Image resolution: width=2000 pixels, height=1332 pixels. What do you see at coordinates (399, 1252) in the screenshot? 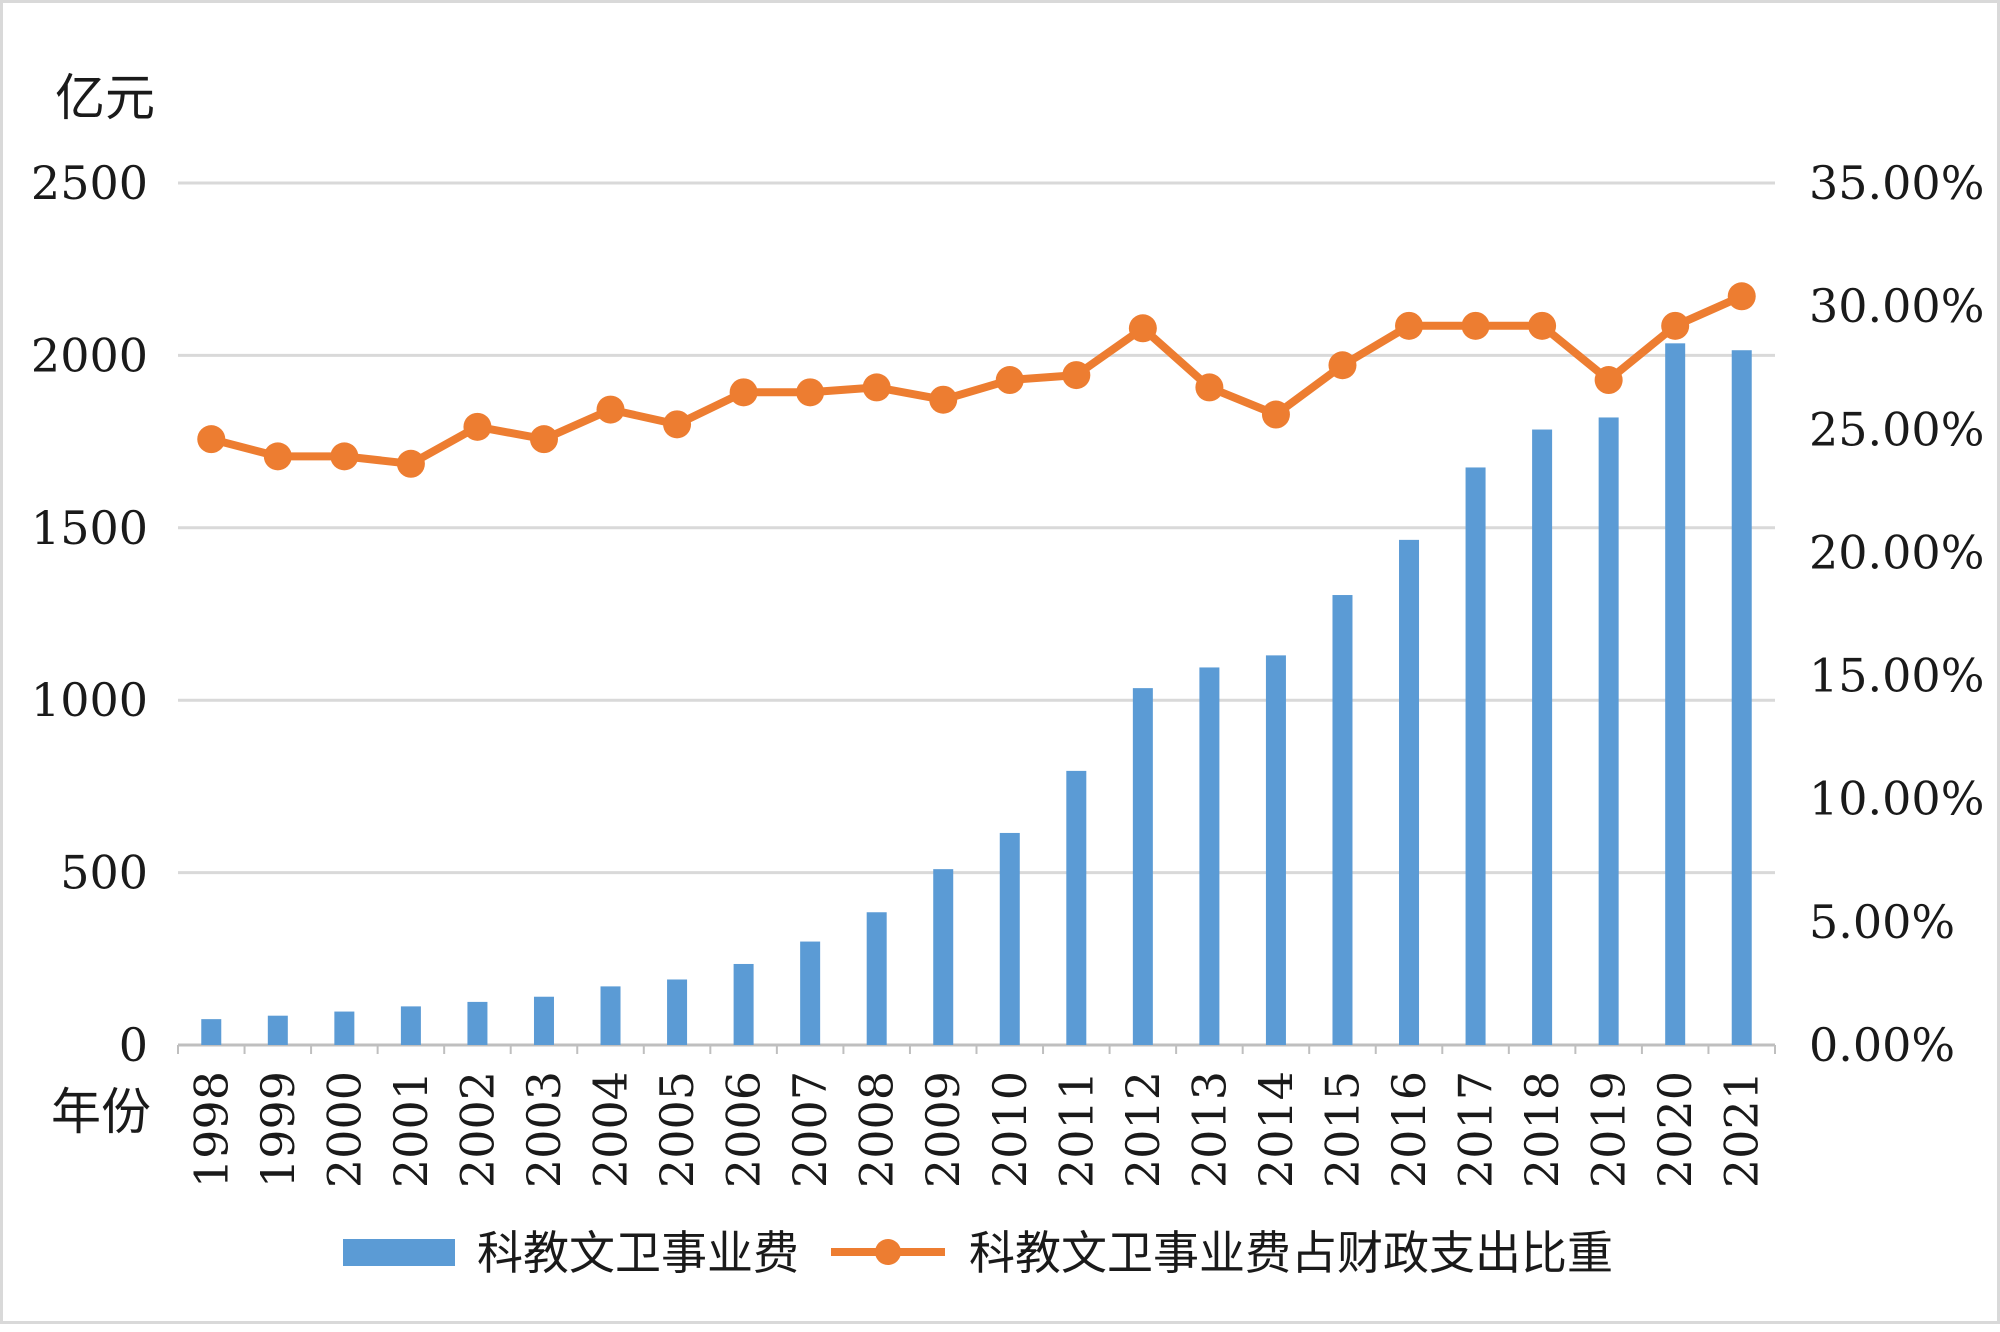
I see `legend-bar-swatch` at bounding box center [399, 1252].